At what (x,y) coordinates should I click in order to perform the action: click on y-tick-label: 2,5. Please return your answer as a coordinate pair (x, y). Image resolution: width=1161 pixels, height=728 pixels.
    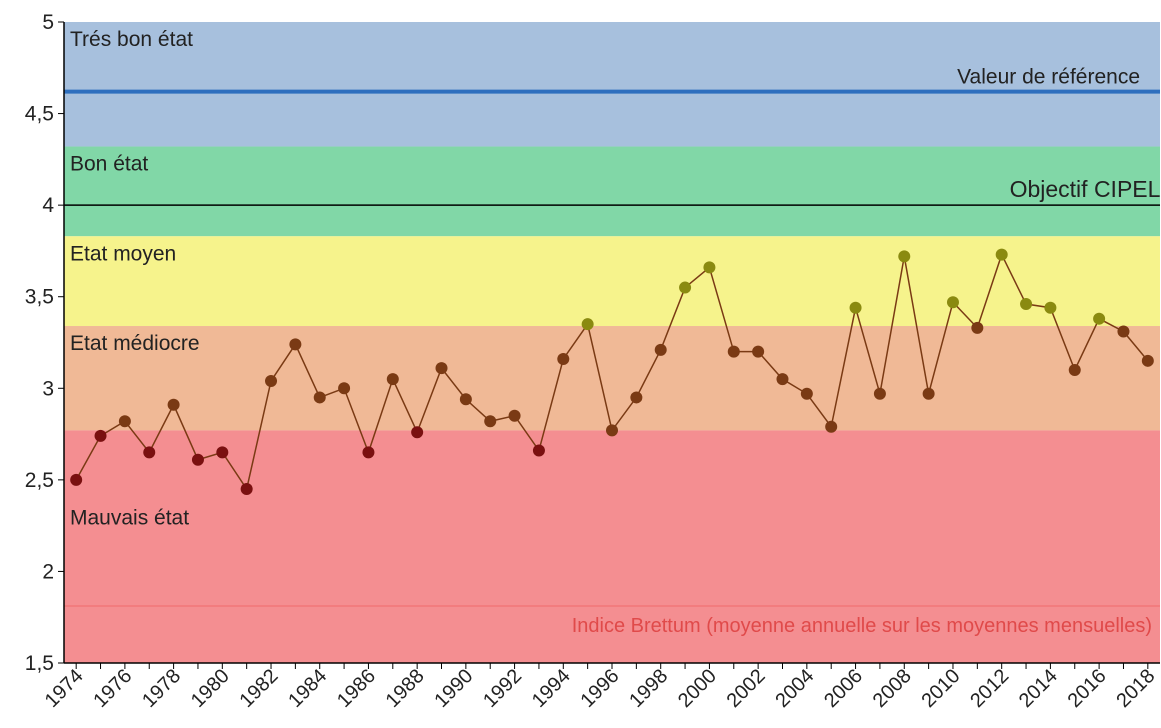
    Looking at the image, I should click on (39, 480).